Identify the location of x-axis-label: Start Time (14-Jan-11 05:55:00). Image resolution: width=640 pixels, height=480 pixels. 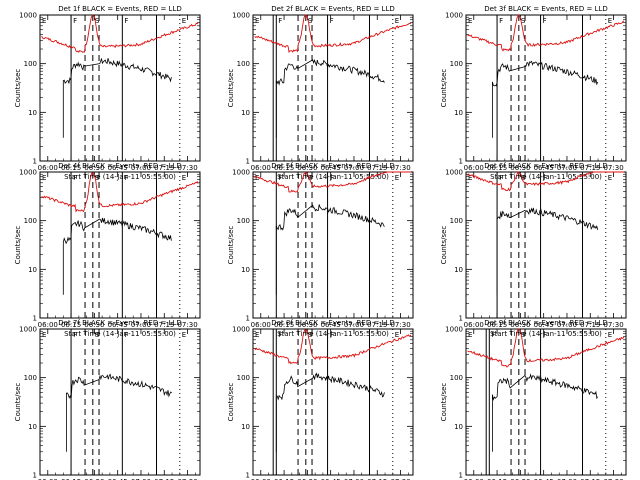
(120, 177).